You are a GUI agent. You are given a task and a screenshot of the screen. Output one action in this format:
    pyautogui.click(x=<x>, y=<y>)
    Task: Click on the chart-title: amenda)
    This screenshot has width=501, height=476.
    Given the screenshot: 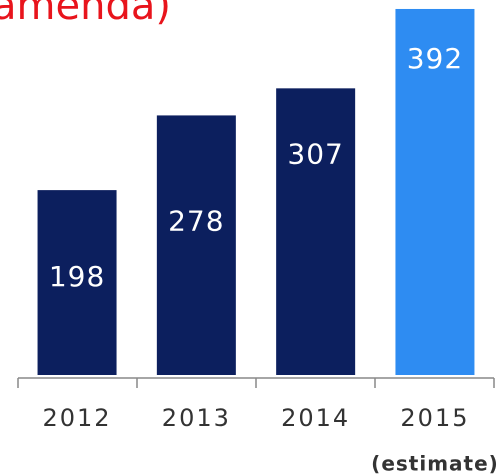 What is the action you would take?
    pyautogui.click(x=85, y=14)
    